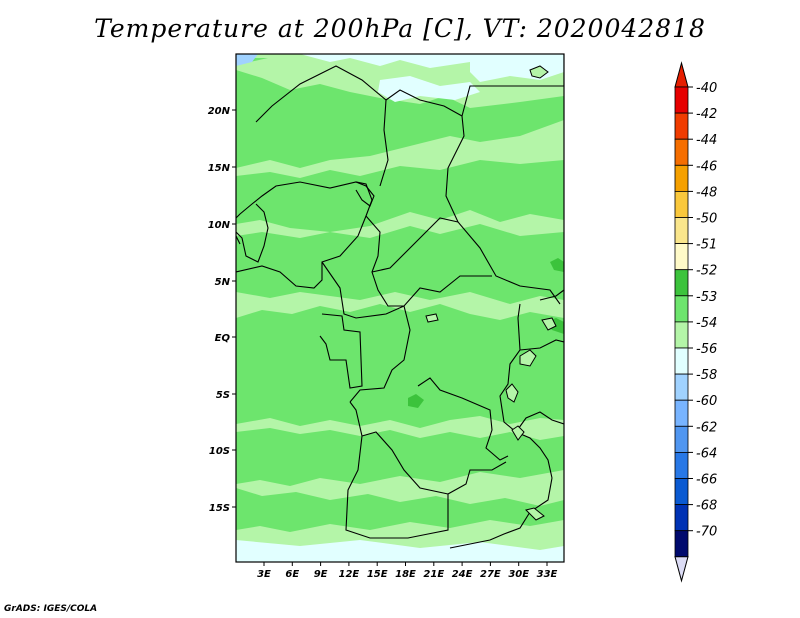 This screenshot has width=800, height=618. I want to click on colorbar-label: -44, so click(706, 140).